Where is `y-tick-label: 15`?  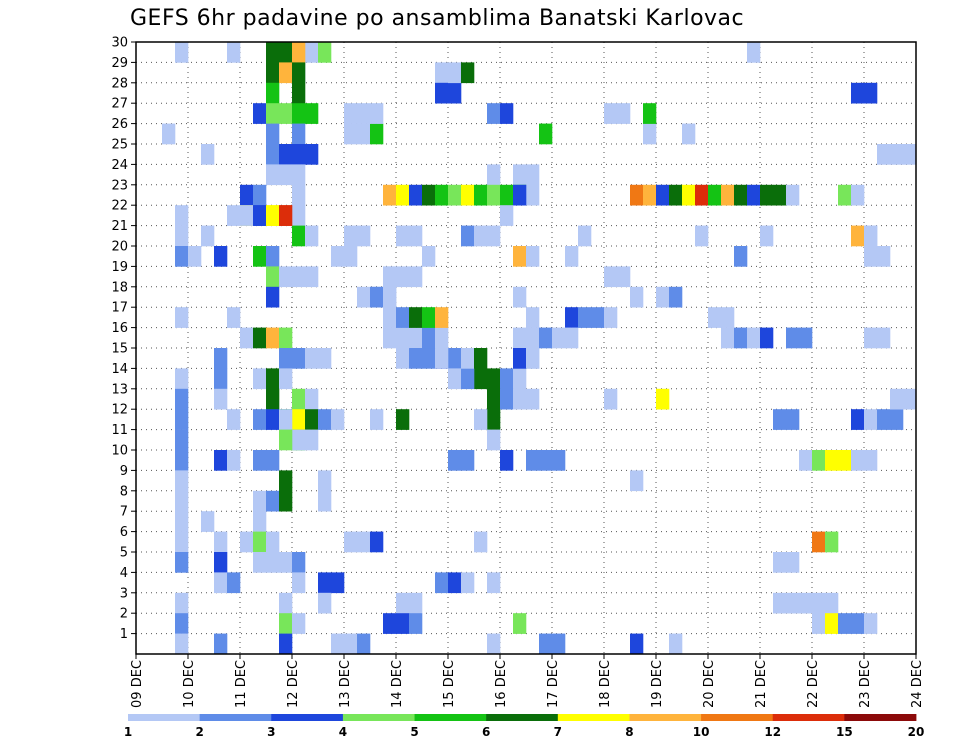 y-tick-label: 15 is located at coordinates (119, 349).